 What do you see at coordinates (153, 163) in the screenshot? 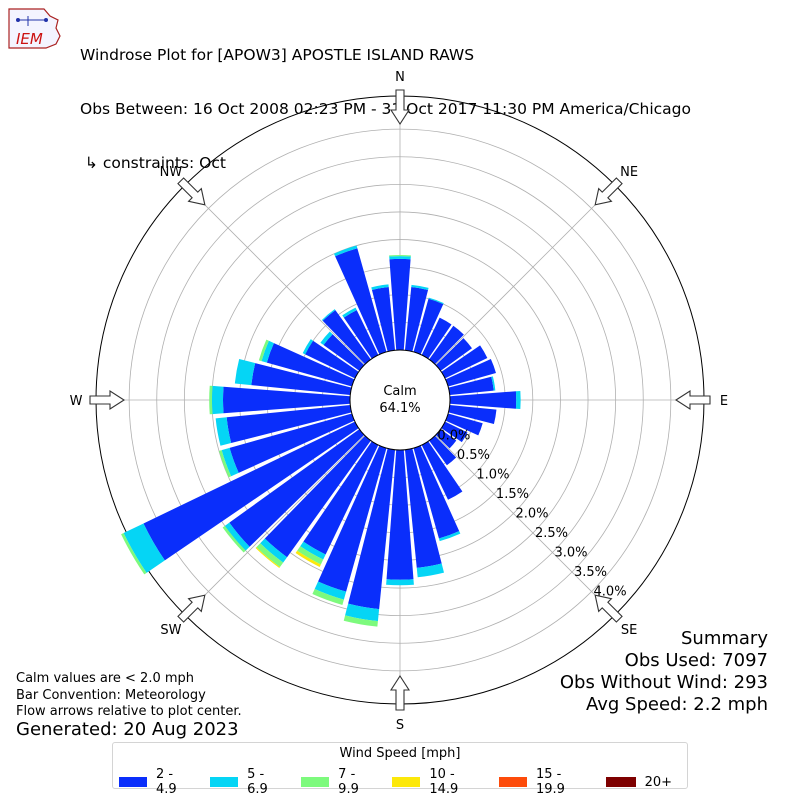
I see `title-line-3: ↳ constraints: Oct` at bounding box center [153, 163].